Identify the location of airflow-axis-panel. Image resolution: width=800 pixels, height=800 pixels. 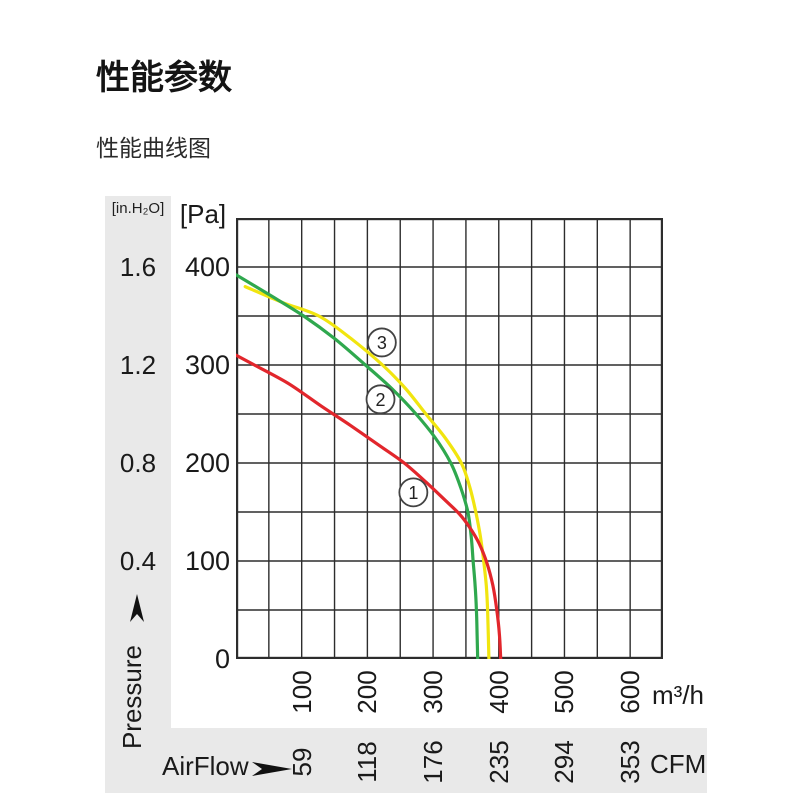
(406, 760).